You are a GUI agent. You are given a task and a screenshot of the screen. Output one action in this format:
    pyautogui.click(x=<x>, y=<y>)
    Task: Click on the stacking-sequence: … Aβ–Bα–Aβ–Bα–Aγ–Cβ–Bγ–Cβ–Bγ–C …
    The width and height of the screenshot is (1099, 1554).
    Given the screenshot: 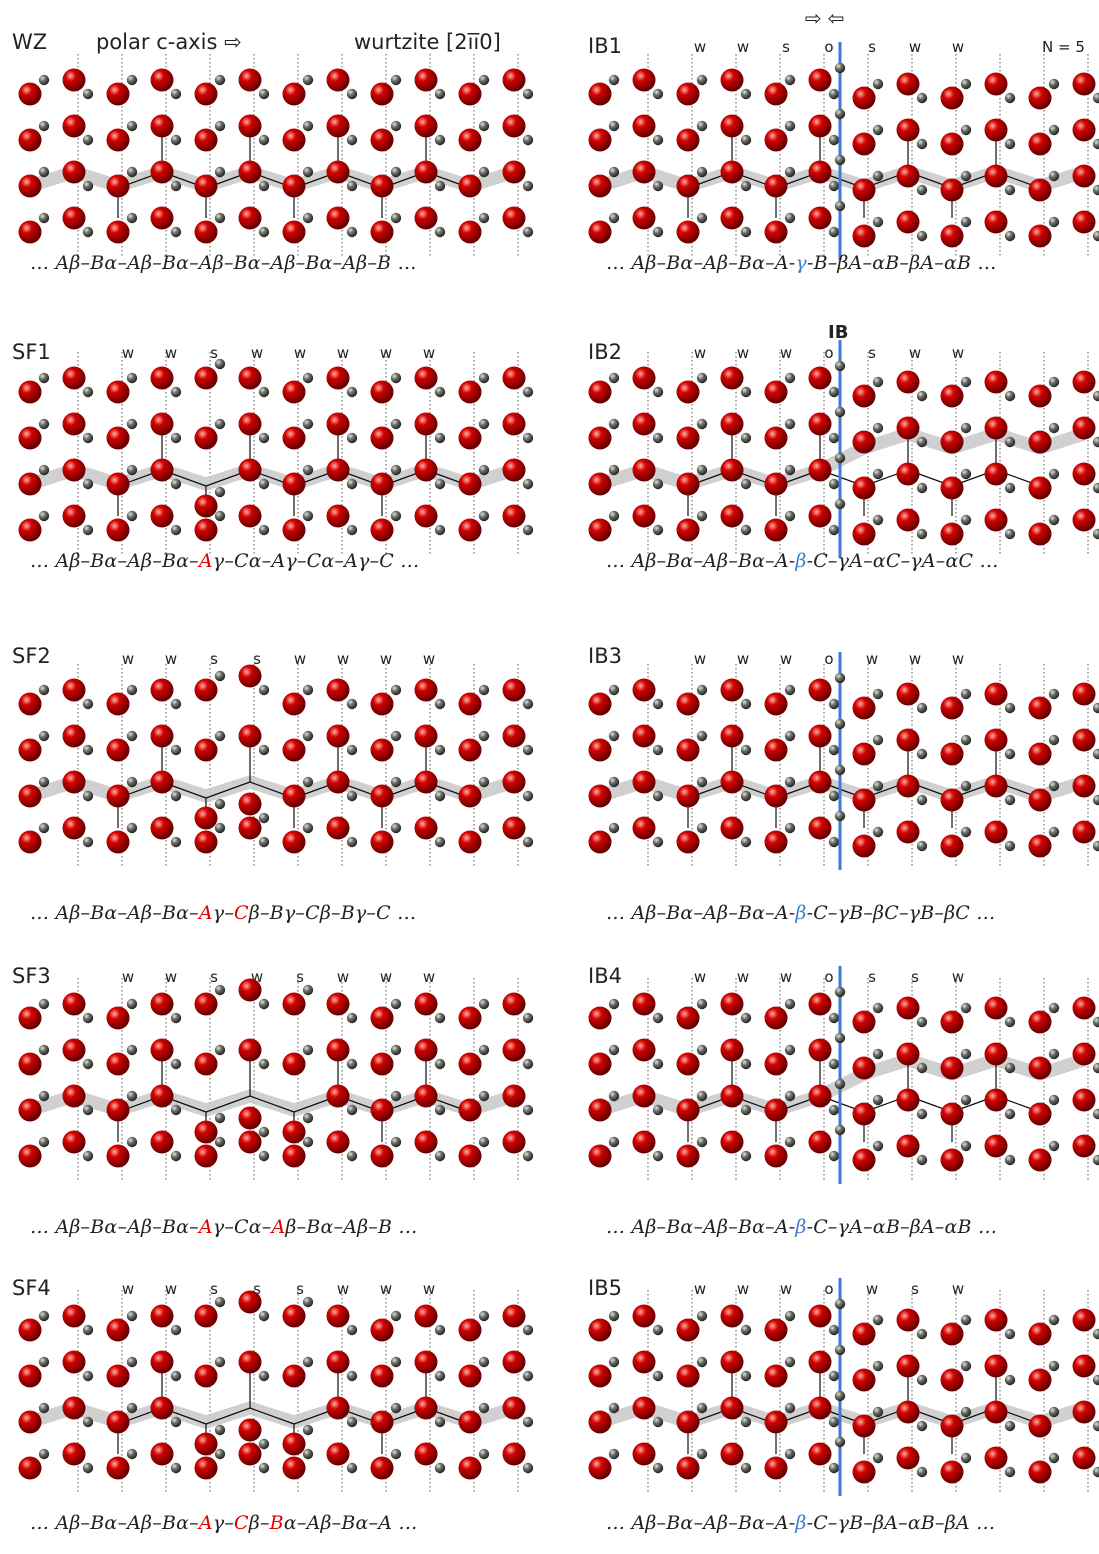 What is the action you would take?
    pyautogui.click(x=223, y=913)
    